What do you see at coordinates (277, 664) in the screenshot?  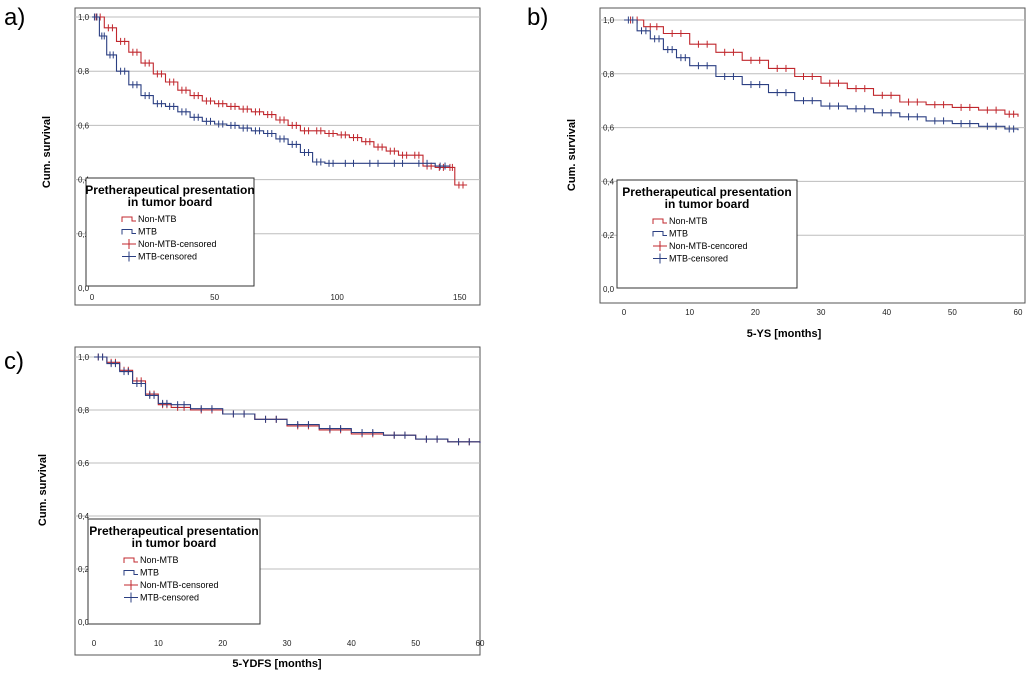 I see `x-axis-title: 5-YDFS [months]` at bounding box center [277, 664].